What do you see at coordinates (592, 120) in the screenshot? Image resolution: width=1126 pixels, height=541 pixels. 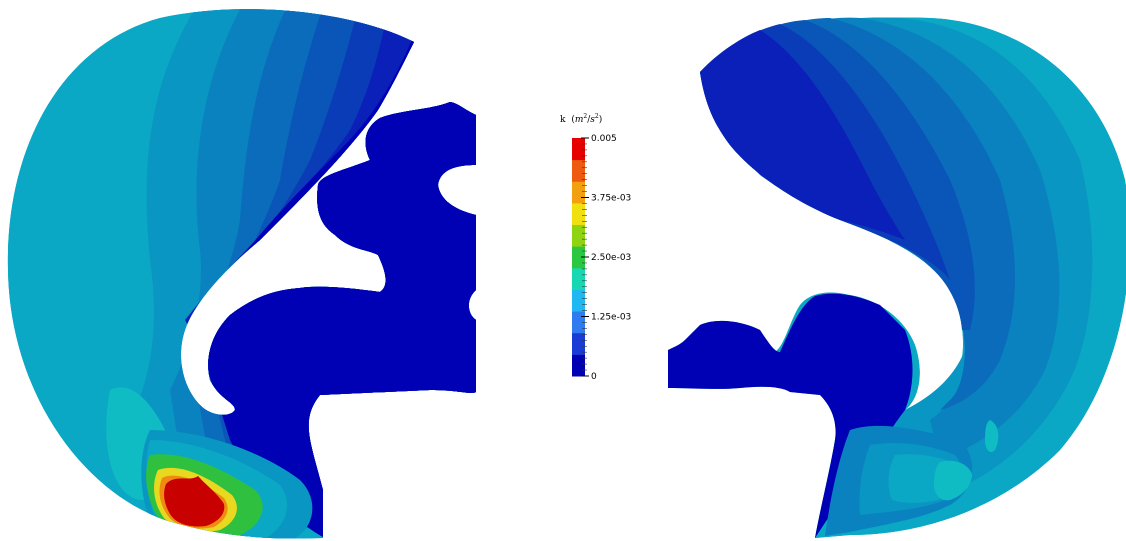 I see `colorbar-title-unit-denom: s` at bounding box center [592, 120].